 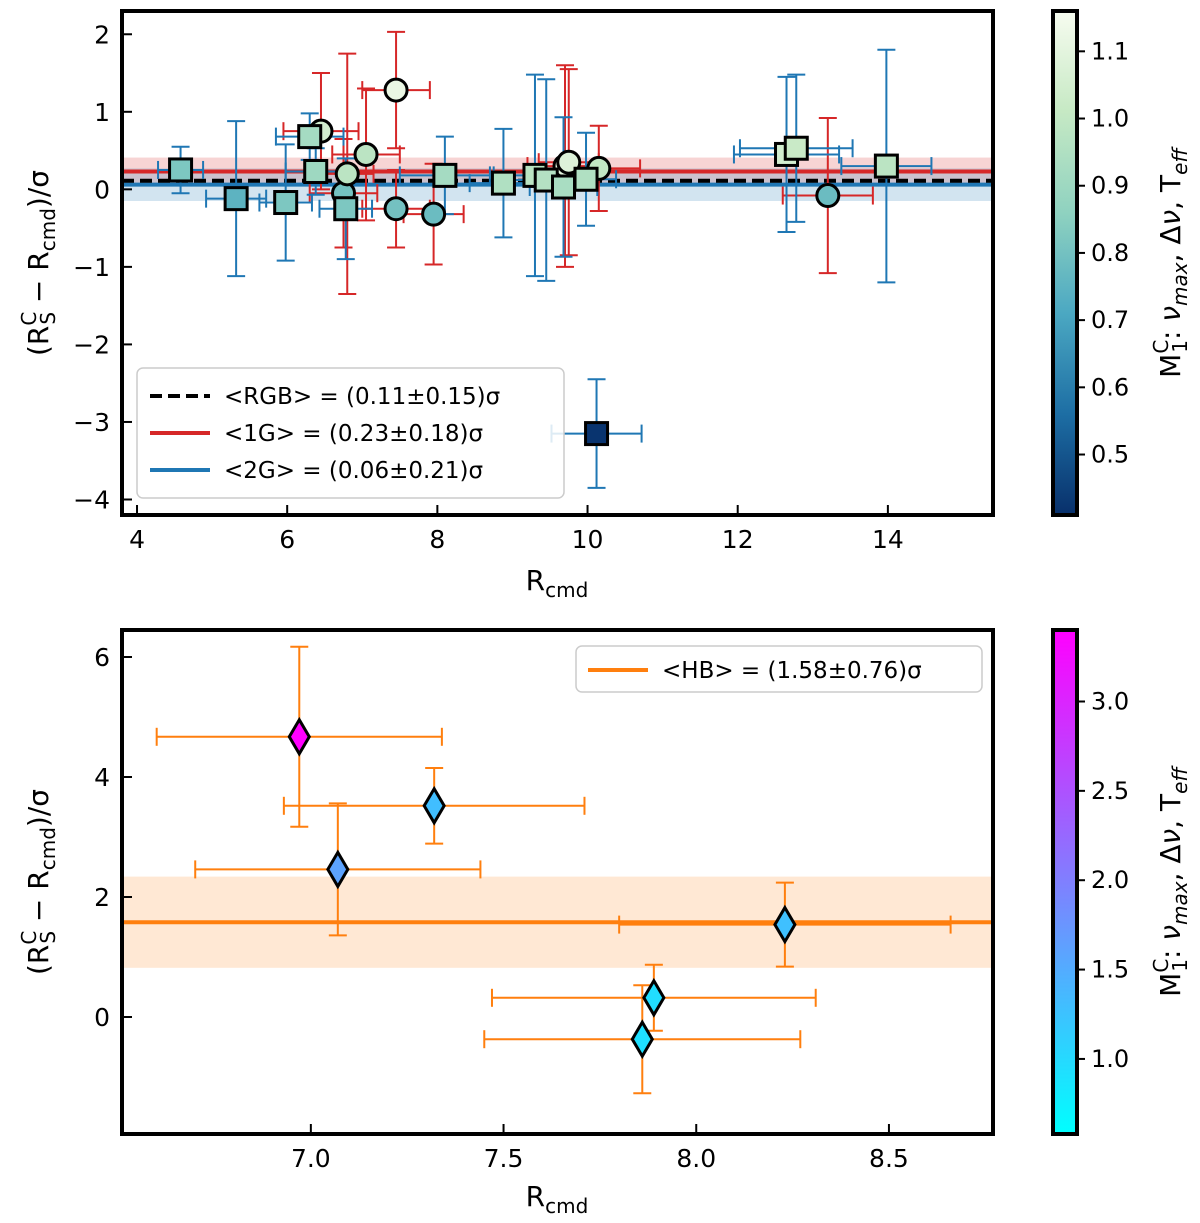 What do you see at coordinates (137, 539) in the screenshot?
I see `top-xtick-label-0: 4` at bounding box center [137, 539].